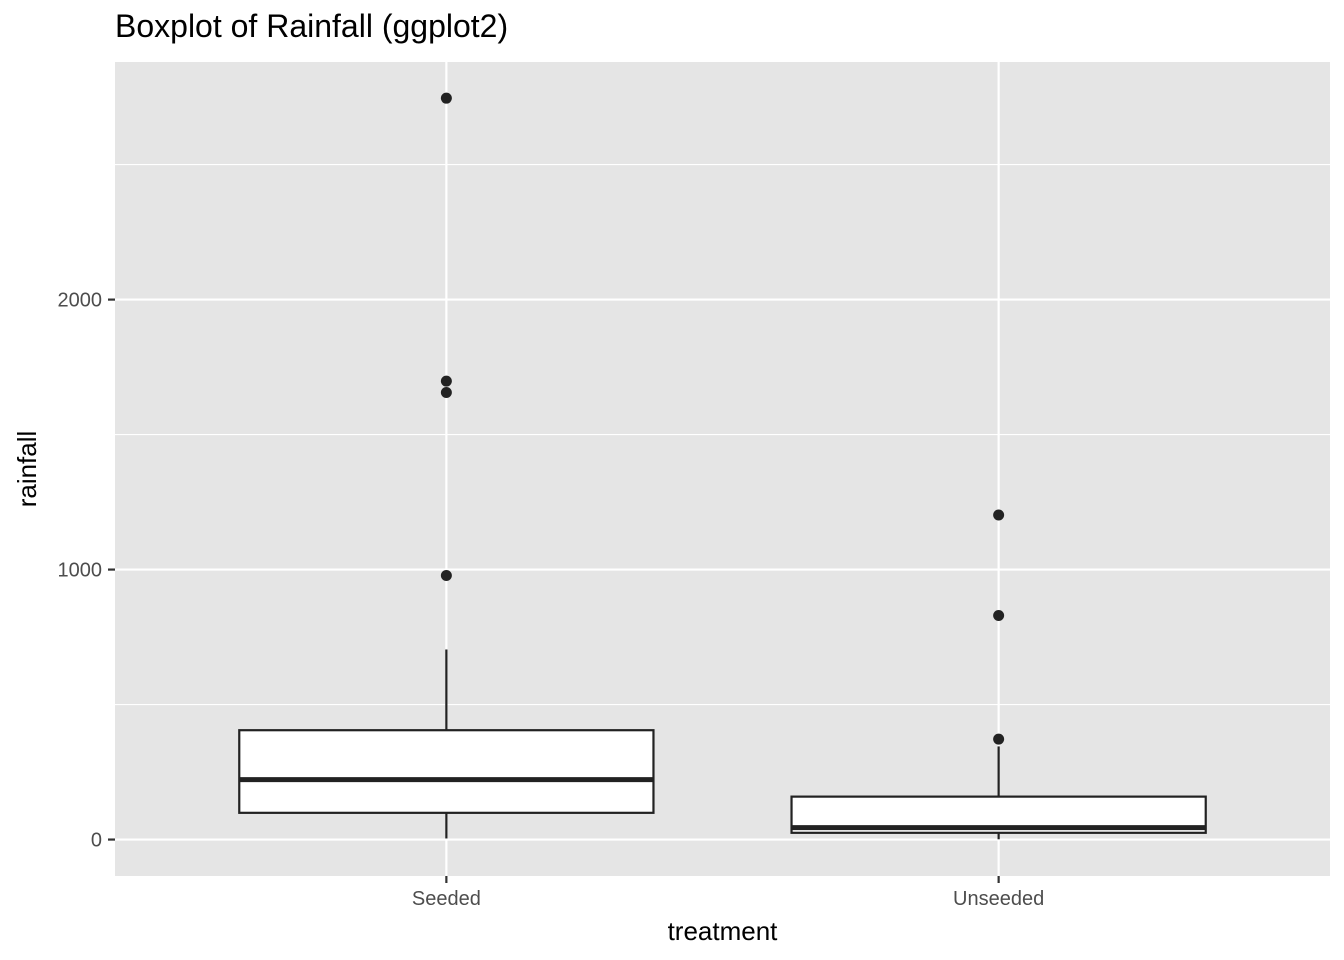 The width and height of the screenshot is (1344, 960). Describe the element at coordinates (80, 571) in the screenshot. I see `y-tick-label: 1000` at that location.